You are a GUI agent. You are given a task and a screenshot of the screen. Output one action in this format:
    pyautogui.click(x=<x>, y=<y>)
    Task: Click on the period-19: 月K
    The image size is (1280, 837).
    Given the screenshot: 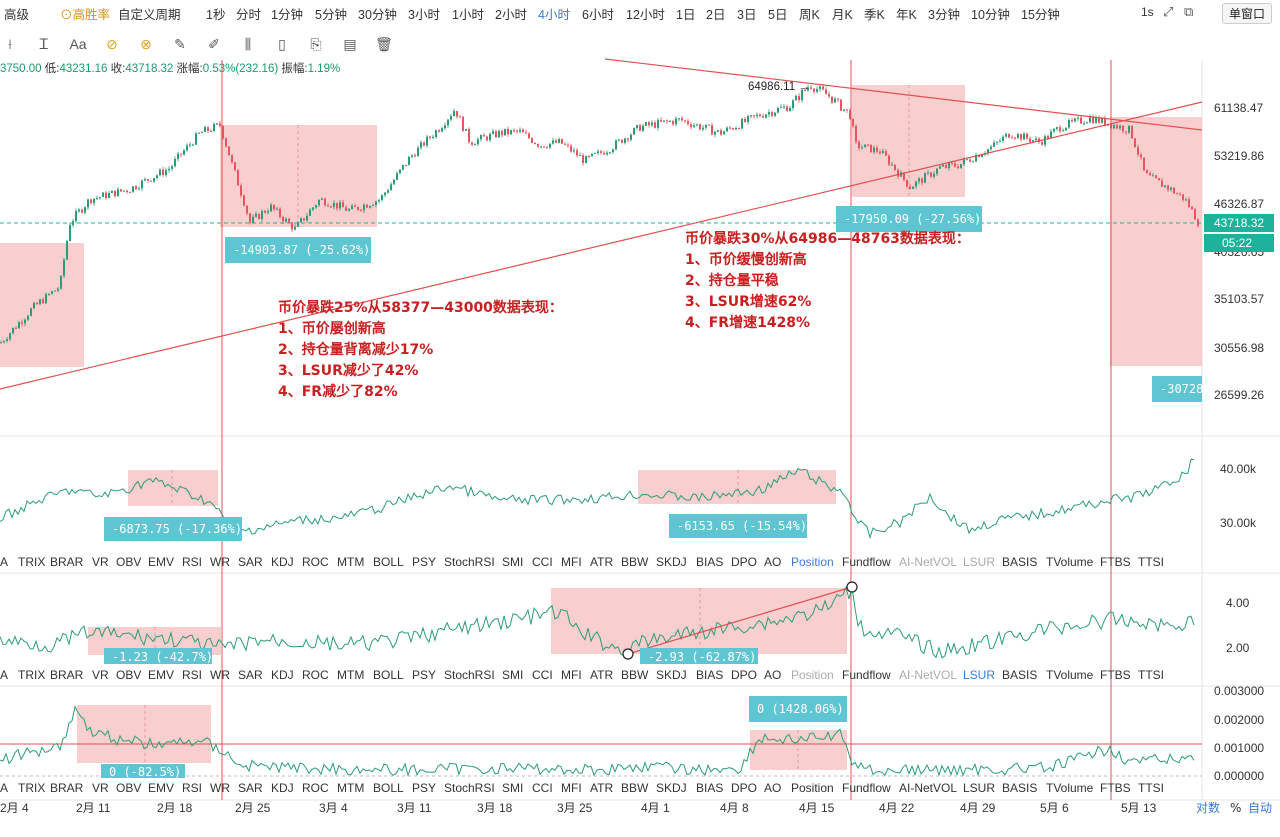 What is the action you would take?
    pyautogui.click(x=842, y=14)
    